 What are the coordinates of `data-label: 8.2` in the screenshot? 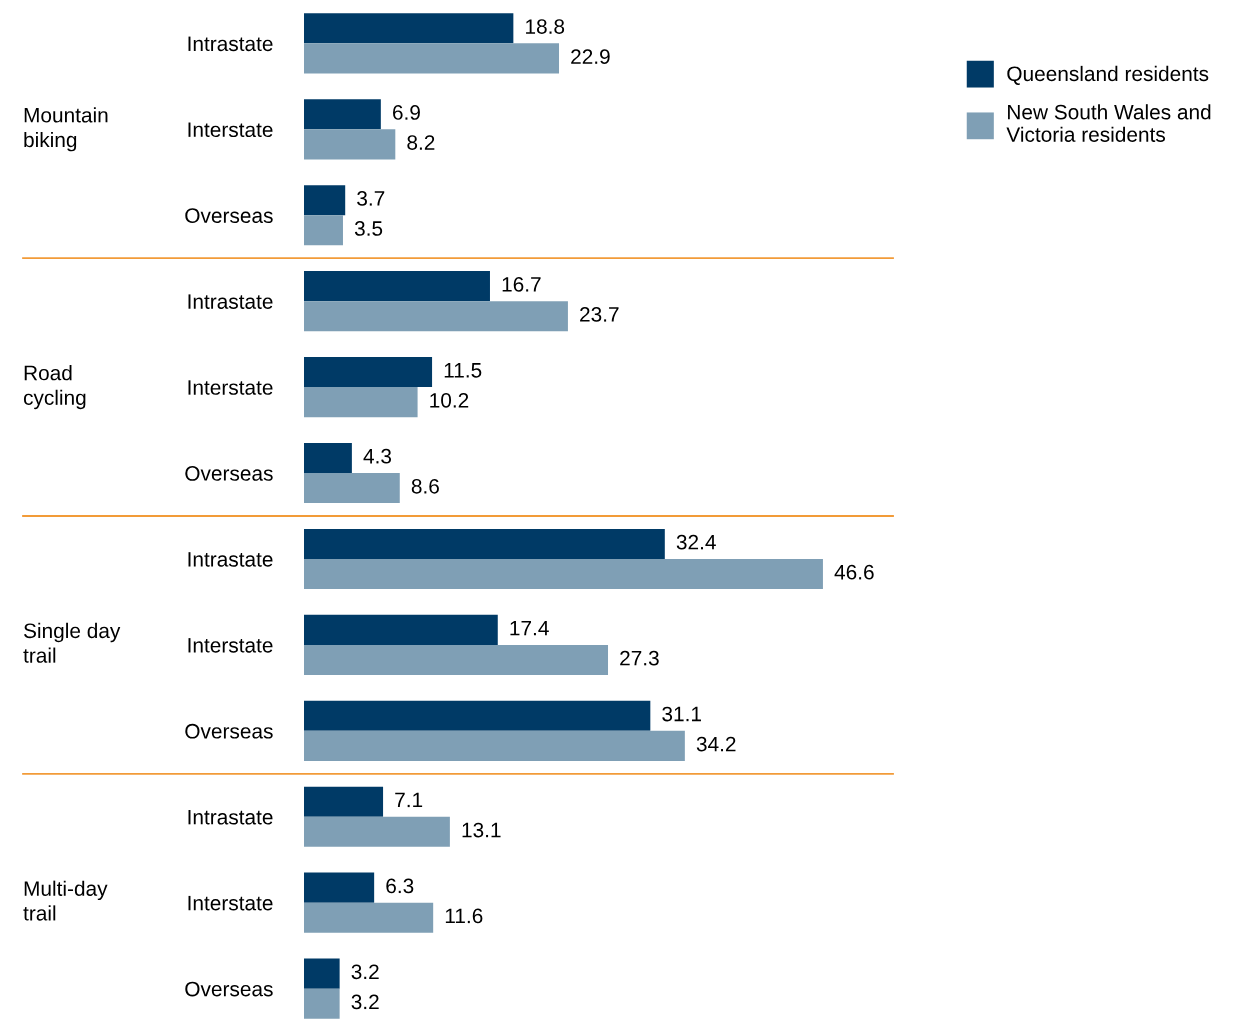 It's located at (421, 142).